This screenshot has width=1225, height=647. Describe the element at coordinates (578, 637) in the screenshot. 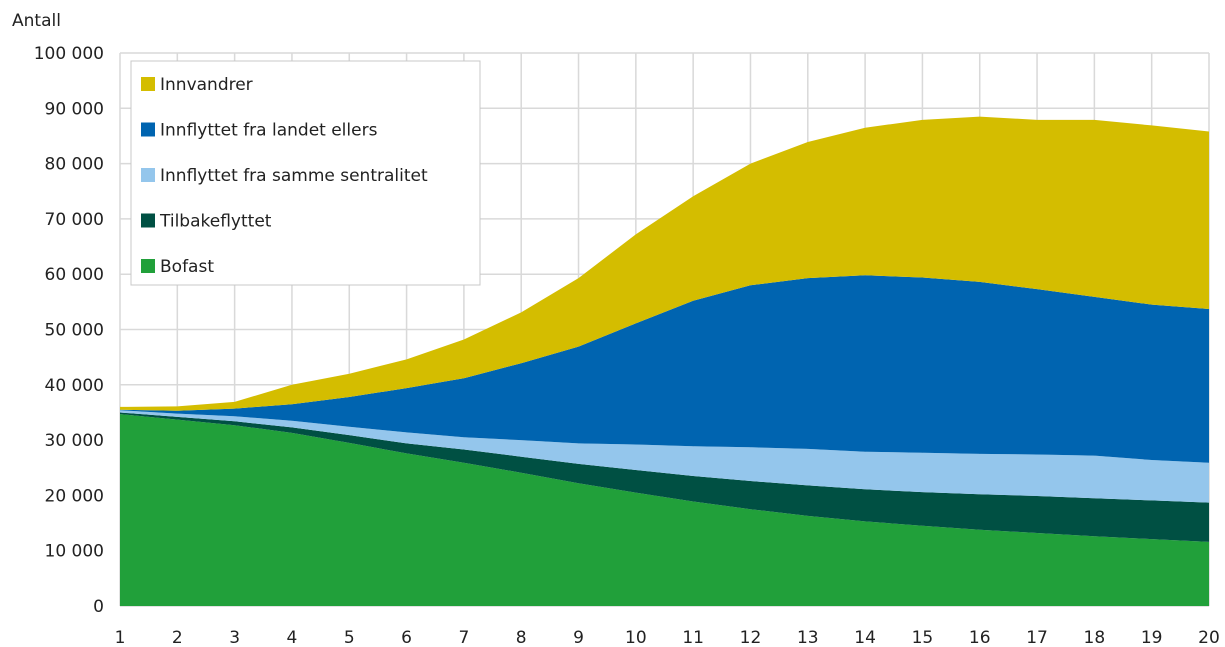

I see `x-tick-label: 9` at that location.